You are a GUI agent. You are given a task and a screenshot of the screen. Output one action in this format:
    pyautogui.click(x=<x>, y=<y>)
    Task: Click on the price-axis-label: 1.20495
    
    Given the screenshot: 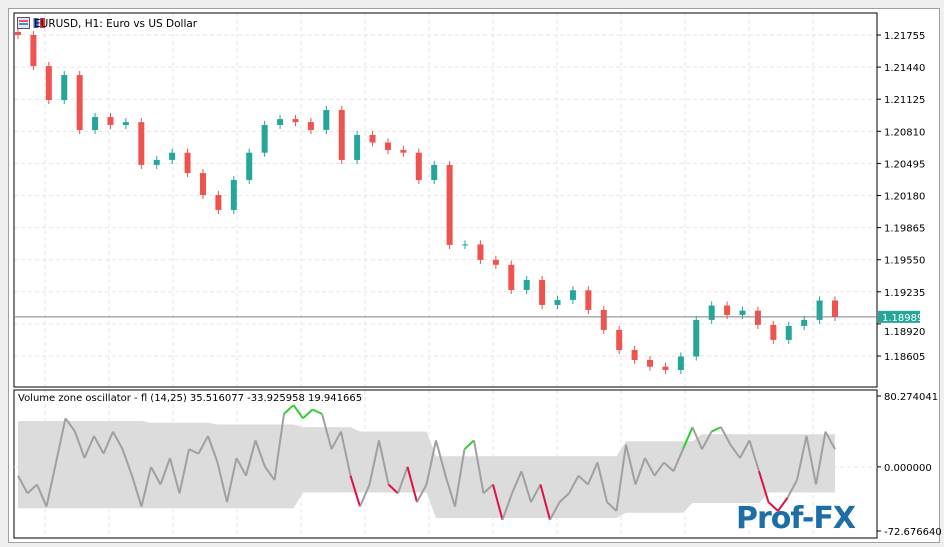 What is the action you would take?
    pyautogui.click(x=904, y=164)
    